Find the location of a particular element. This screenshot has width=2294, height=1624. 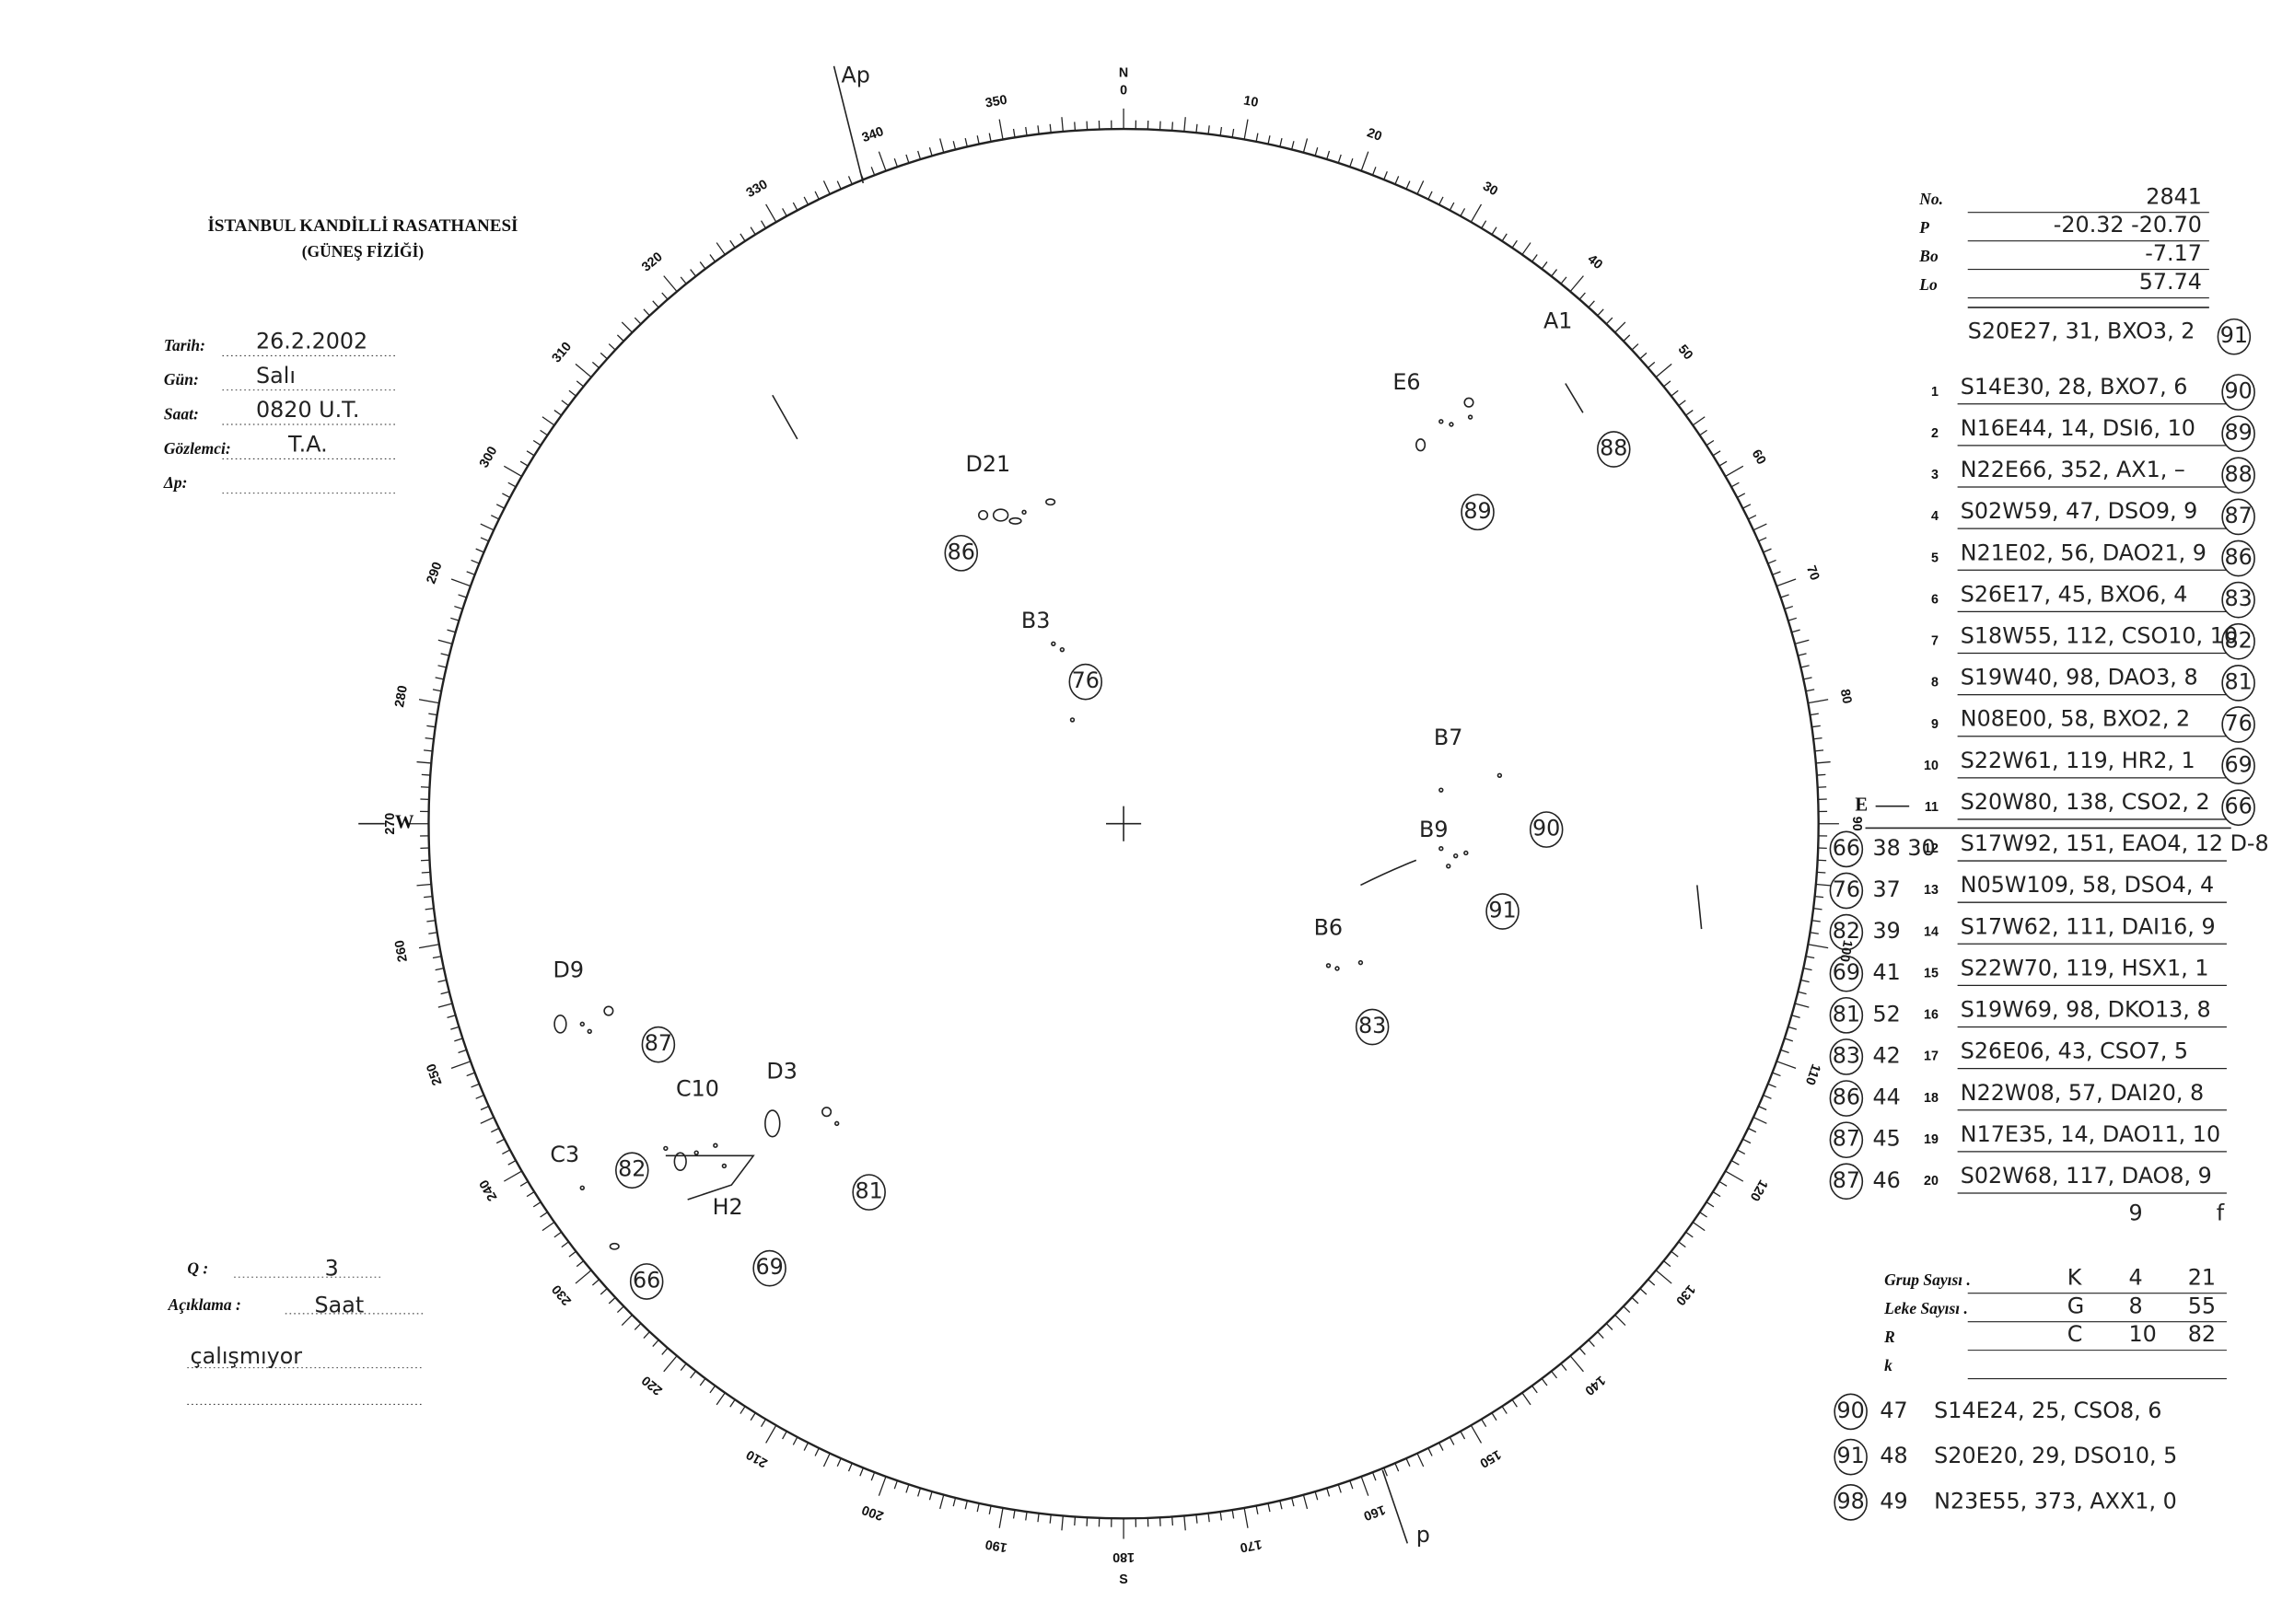

group-text: S17W92, 151, EAO4, 12 D-8 is located at coordinates (2115, 843).